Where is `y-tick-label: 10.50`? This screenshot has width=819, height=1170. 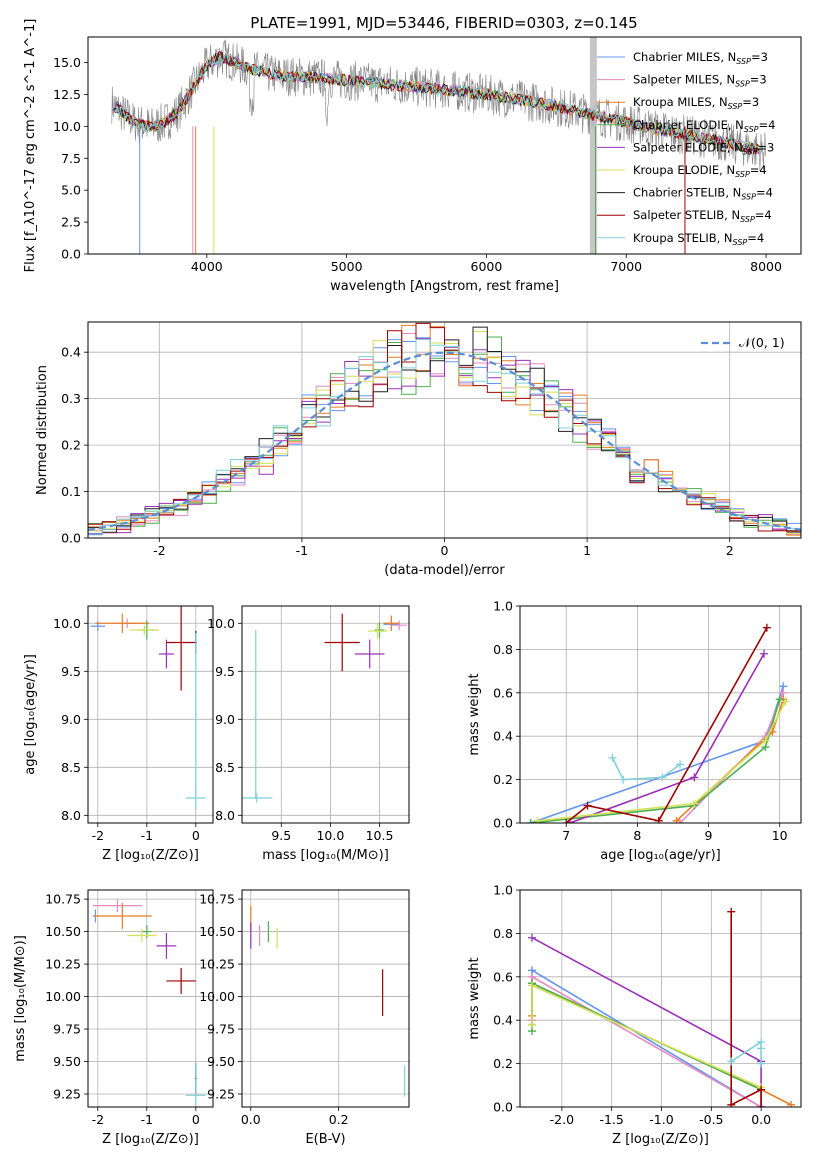 y-tick-label: 10.50 is located at coordinates (63, 931).